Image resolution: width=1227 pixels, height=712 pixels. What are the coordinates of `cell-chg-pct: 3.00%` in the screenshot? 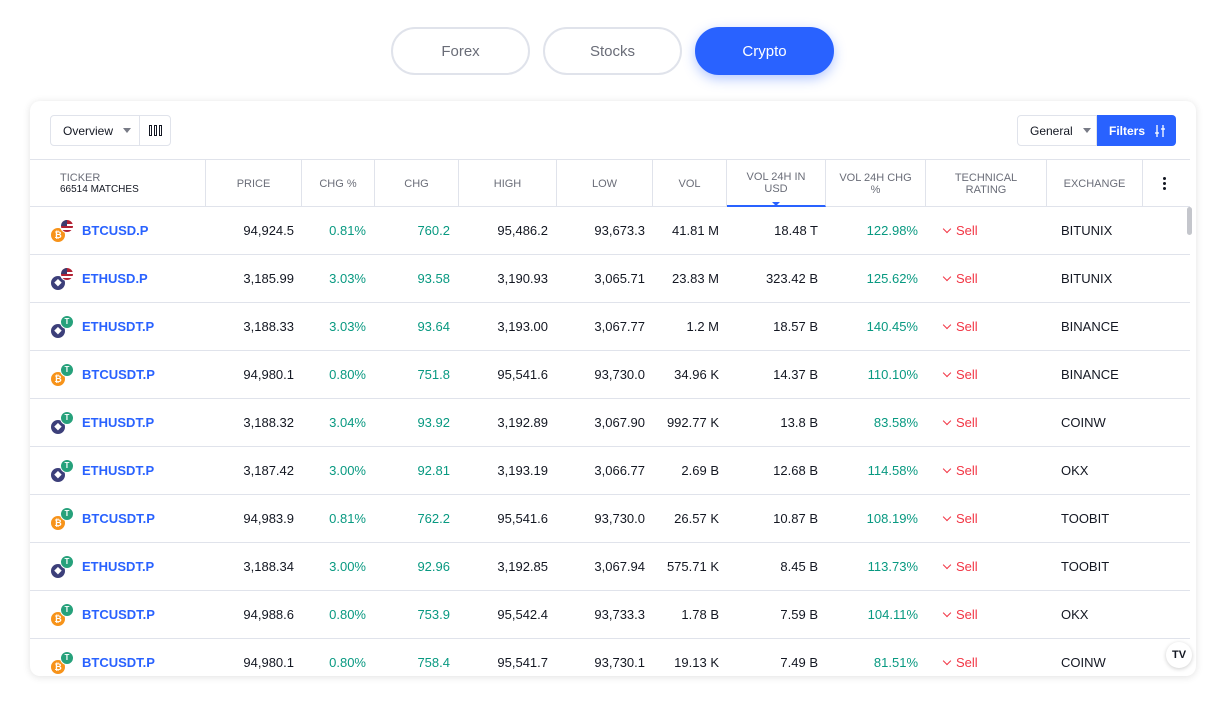 It's located at (347, 566).